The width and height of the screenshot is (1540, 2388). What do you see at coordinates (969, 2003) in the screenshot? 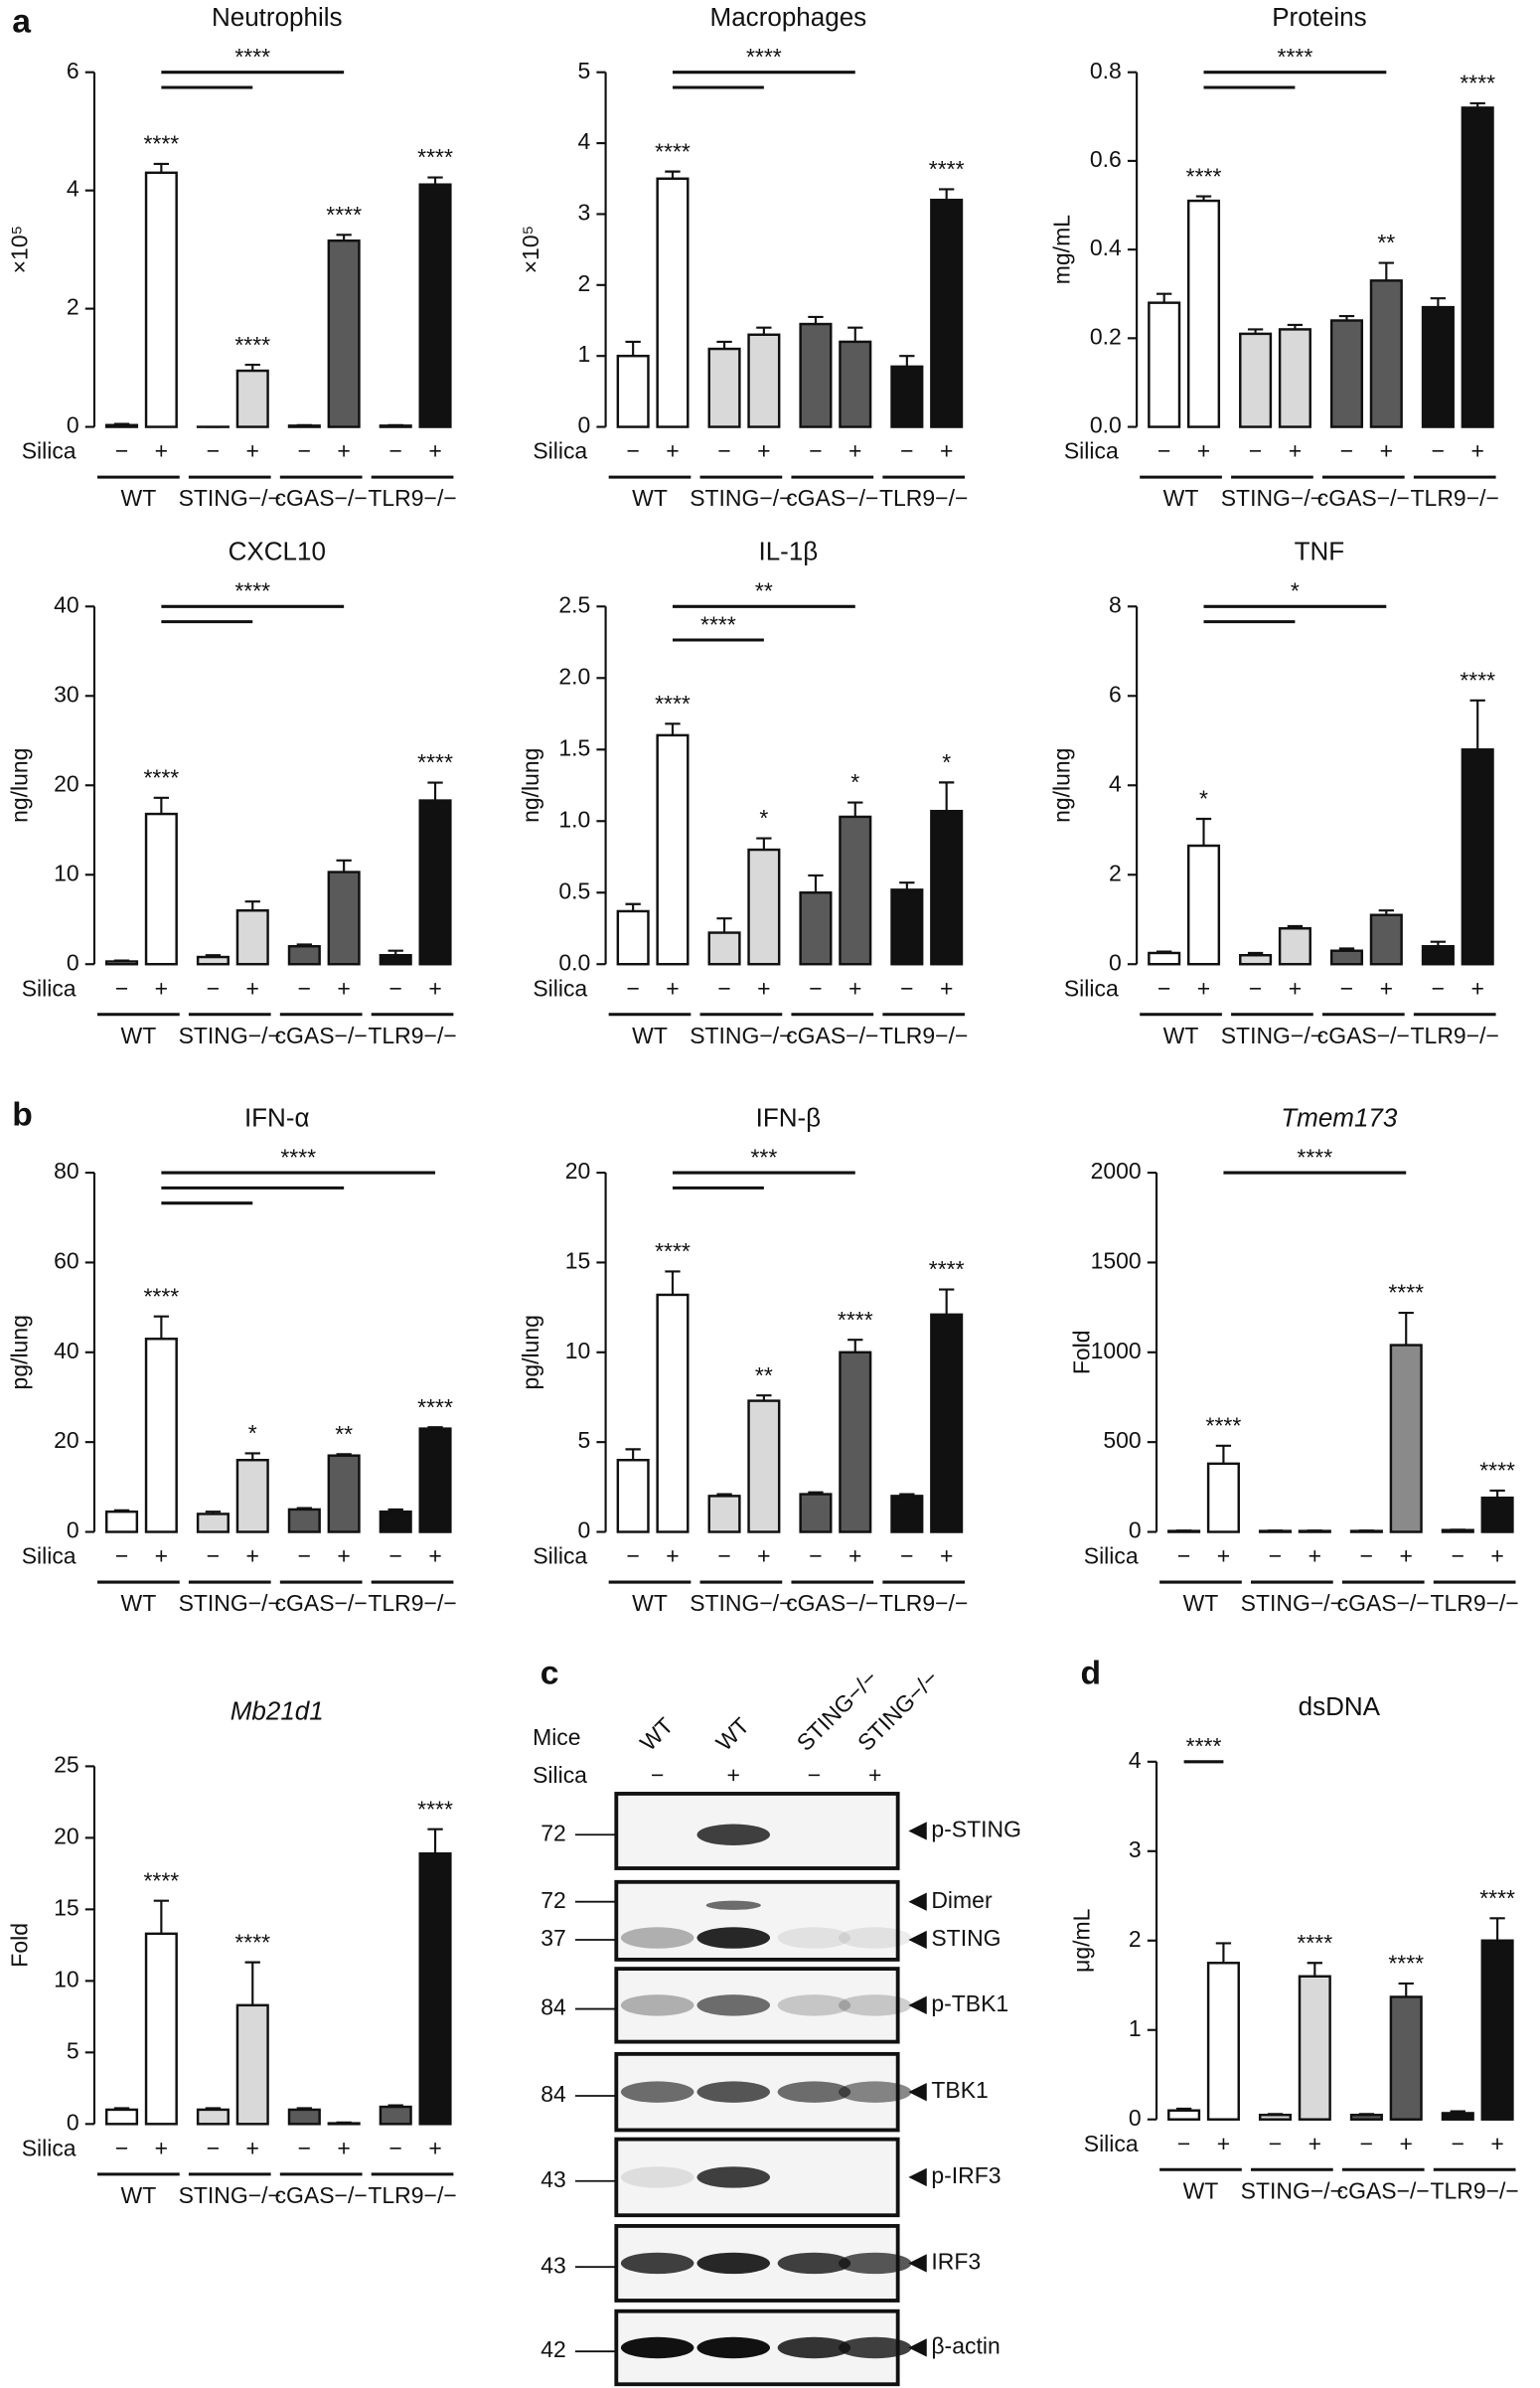
I see `band-label: p-TBK1` at bounding box center [969, 2003].